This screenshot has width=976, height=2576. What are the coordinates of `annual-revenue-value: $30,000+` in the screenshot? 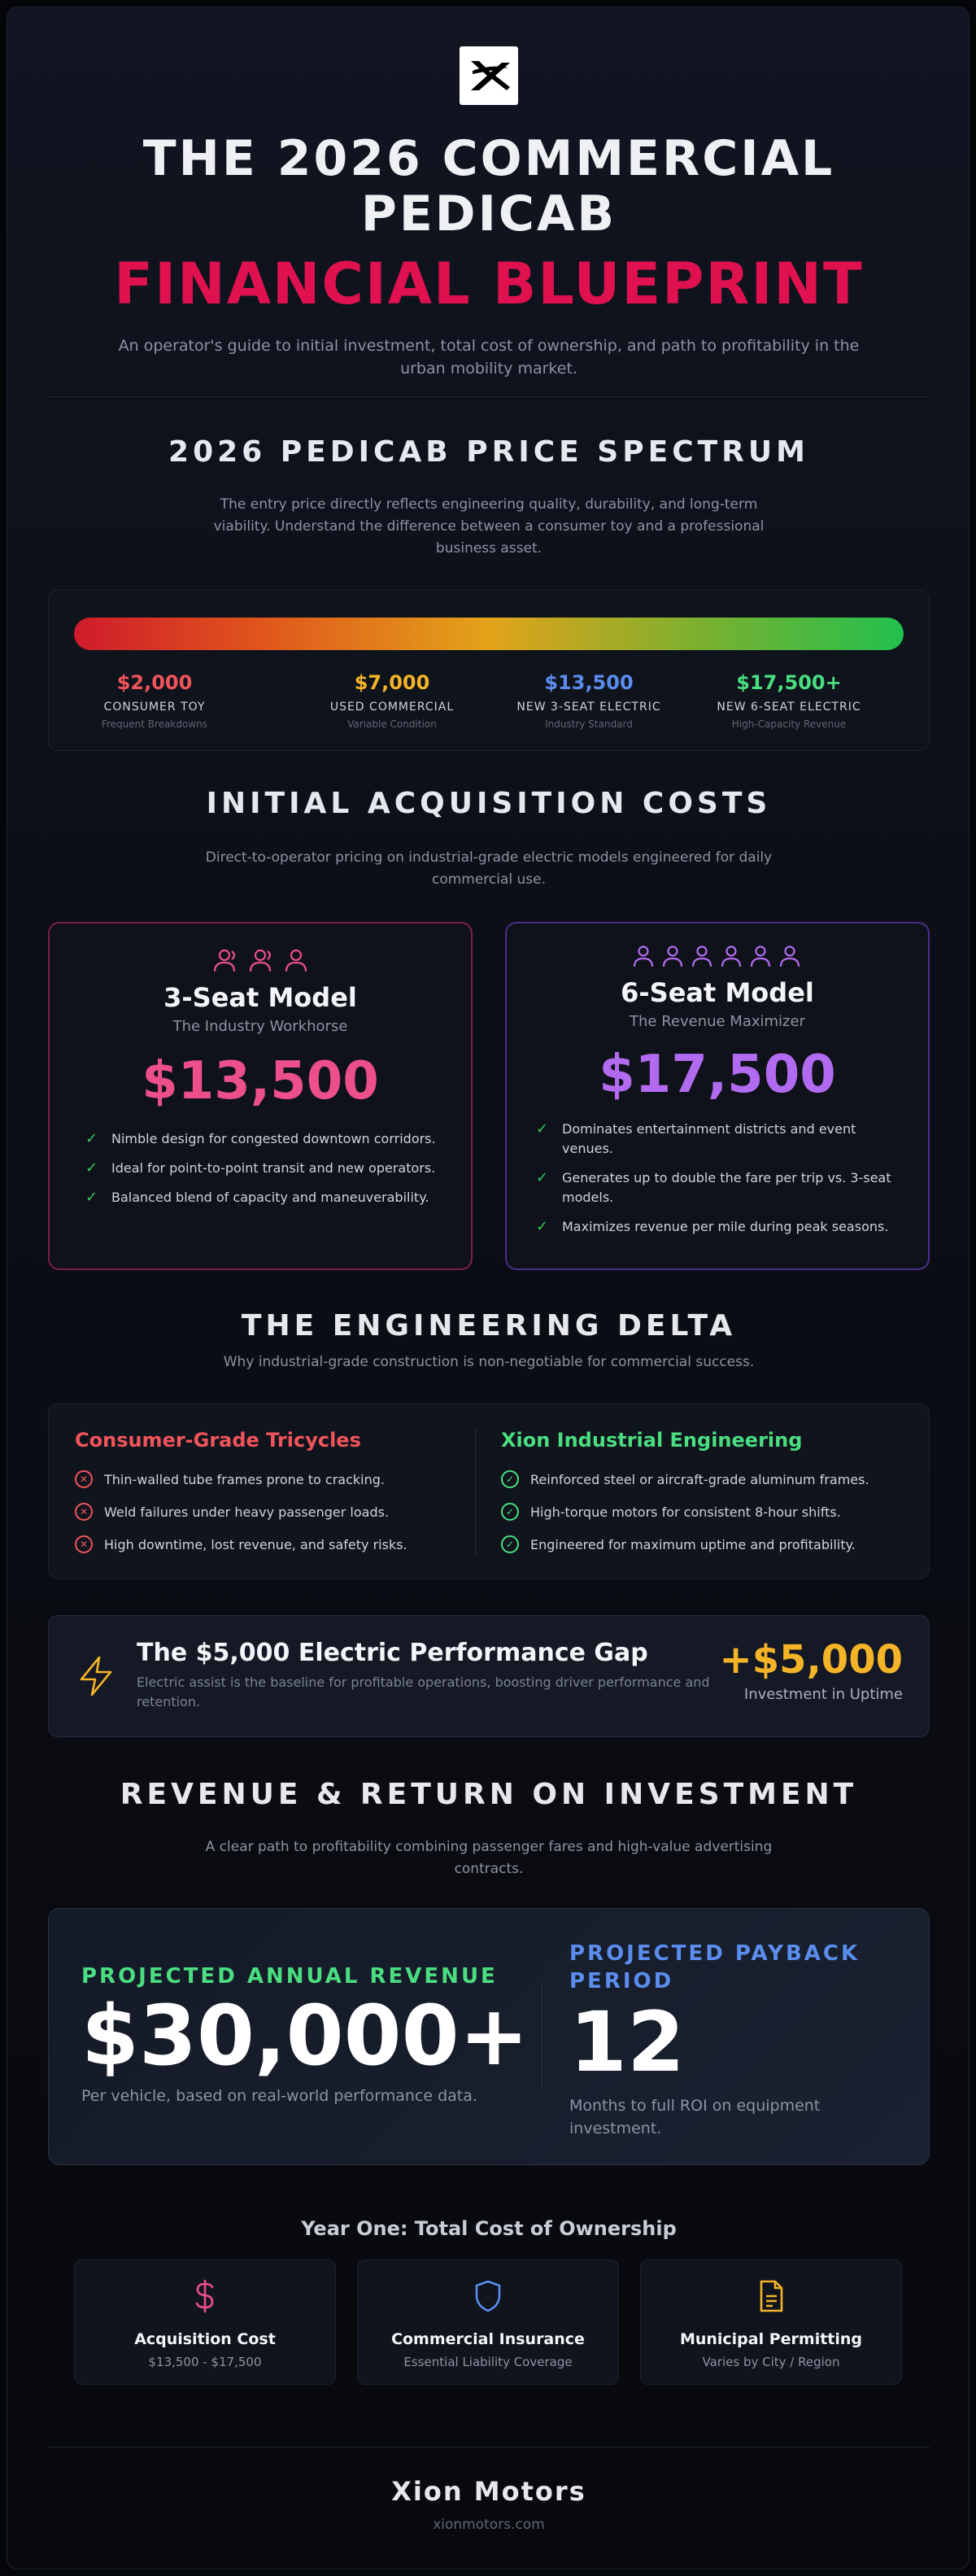 It's located at (305, 2036).